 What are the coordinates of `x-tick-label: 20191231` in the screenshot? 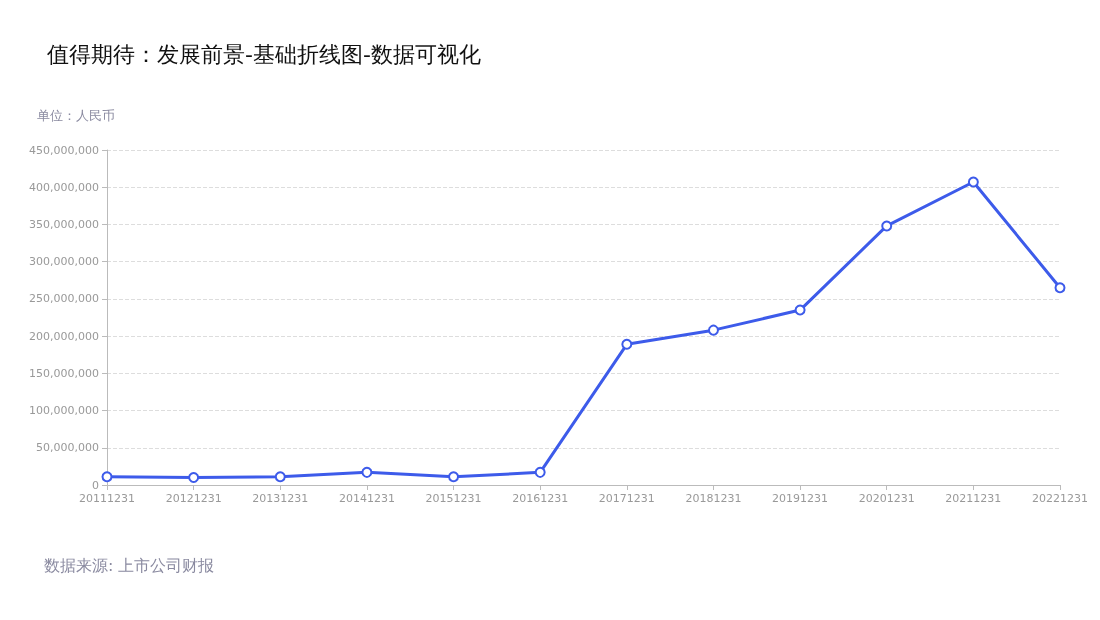 It's located at (800, 498).